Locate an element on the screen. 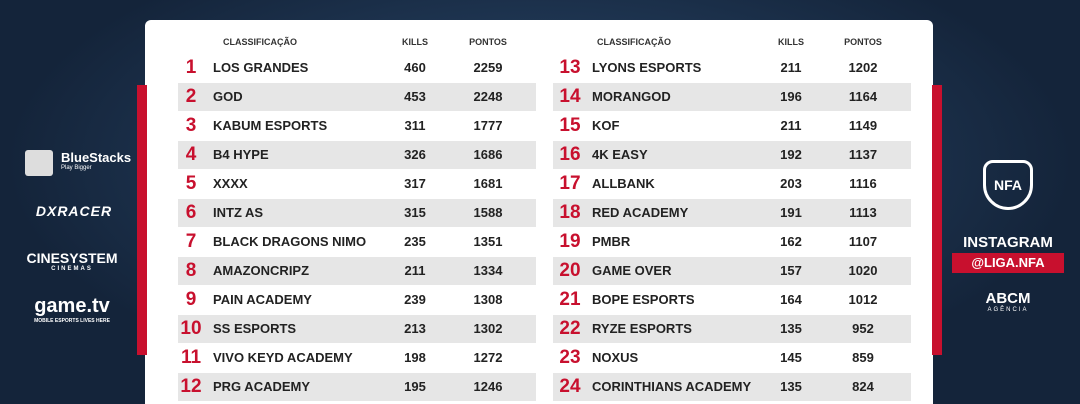  rank: 18 is located at coordinates (570, 212).